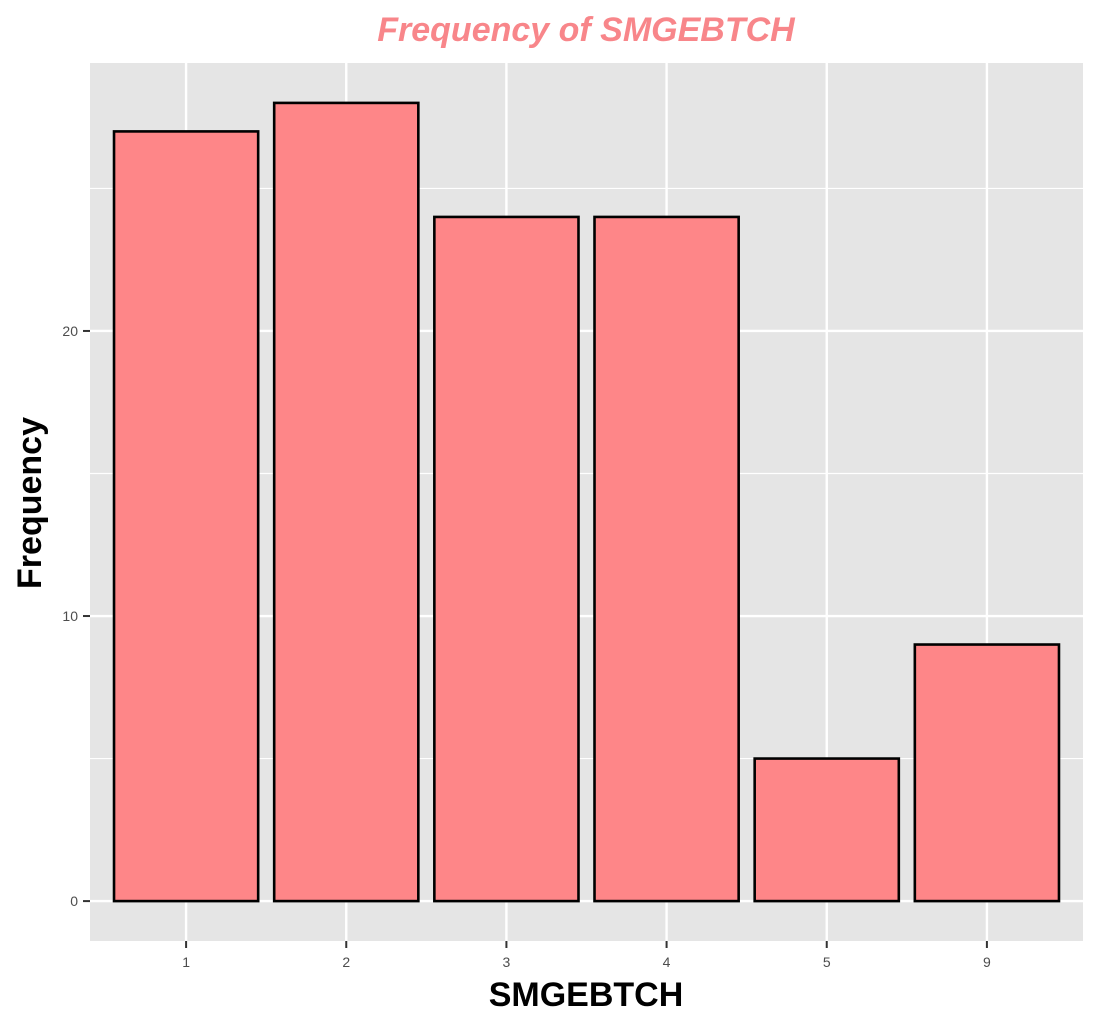 The height and width of the screenshot is (1028, 1098). What do you see at coordinates (74, 901) in the screenshot?
I see `y-tick-label-0: 0` at bounding box center [74, 901].